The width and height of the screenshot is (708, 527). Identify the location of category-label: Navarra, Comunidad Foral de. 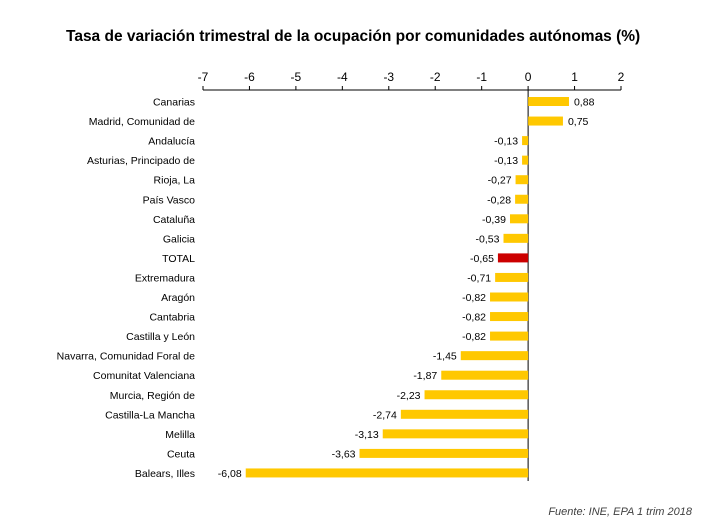
(126, 357).